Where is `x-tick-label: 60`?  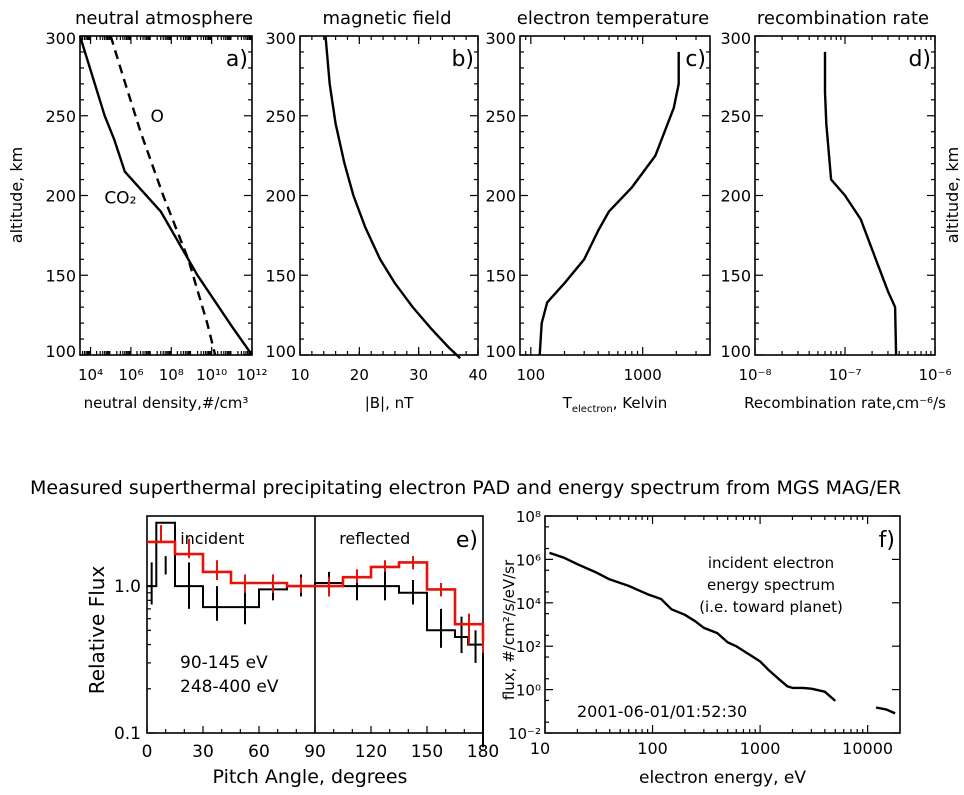
x-tick-label: 60 is located at coordinates (259, 752).